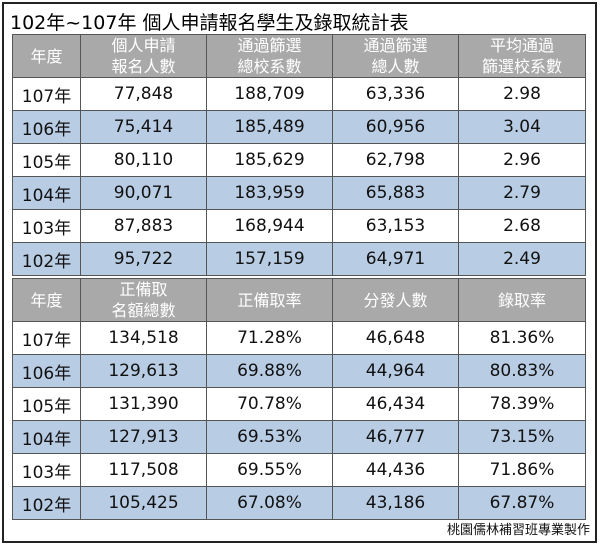 This screenshot has width=600, height=547. I want to click on column-header: 正備取 名額總數, so click(143, 300).